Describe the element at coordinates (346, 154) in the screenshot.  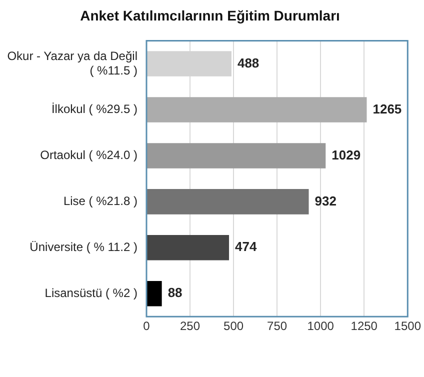
I see `data-label: 1029` at that location.